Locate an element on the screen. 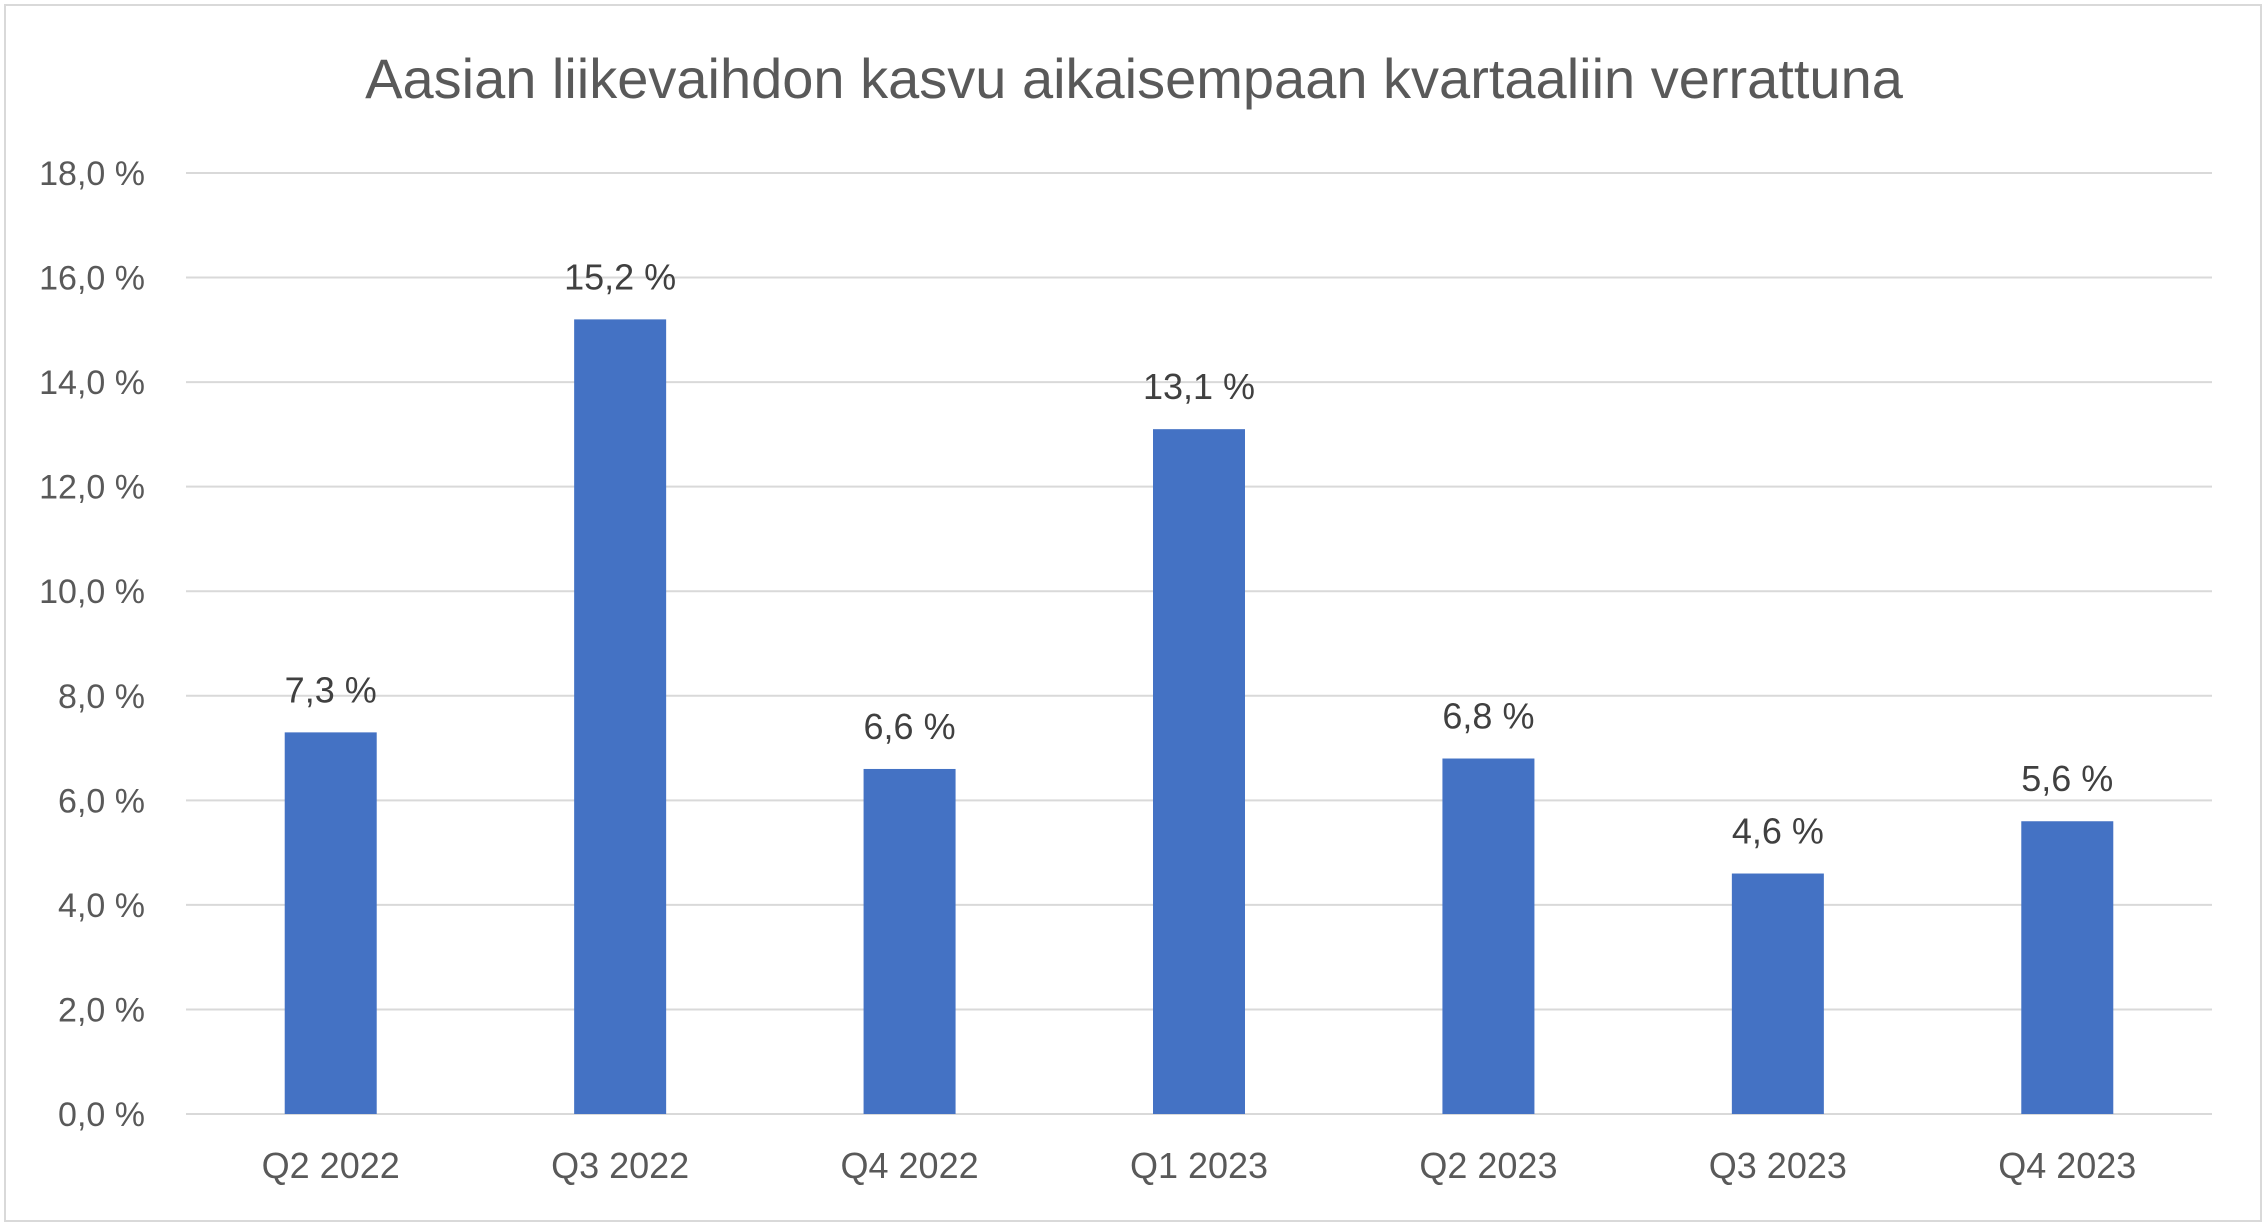 The width and height of the screenshot is (2268, 1228). category-label: Q3 2023 is located at coordinates (1778, 1165).